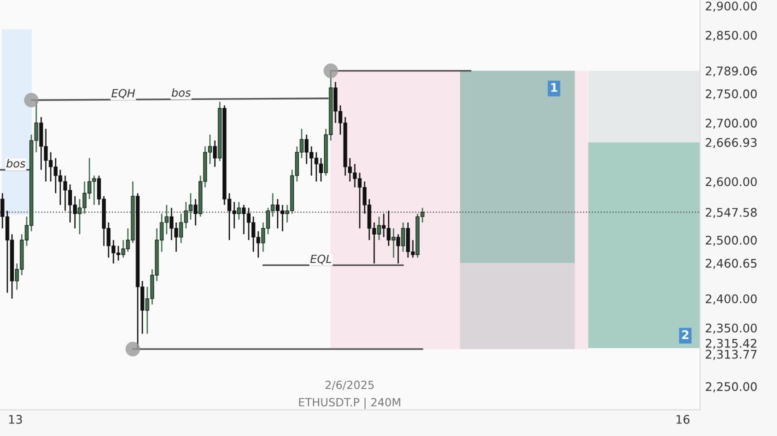 The image size is (777, 436). What do you see at coordinates (731, 241) in the screenshot?
I see `y-tick-label: 2,500.00` at bounding box center [731, 241].